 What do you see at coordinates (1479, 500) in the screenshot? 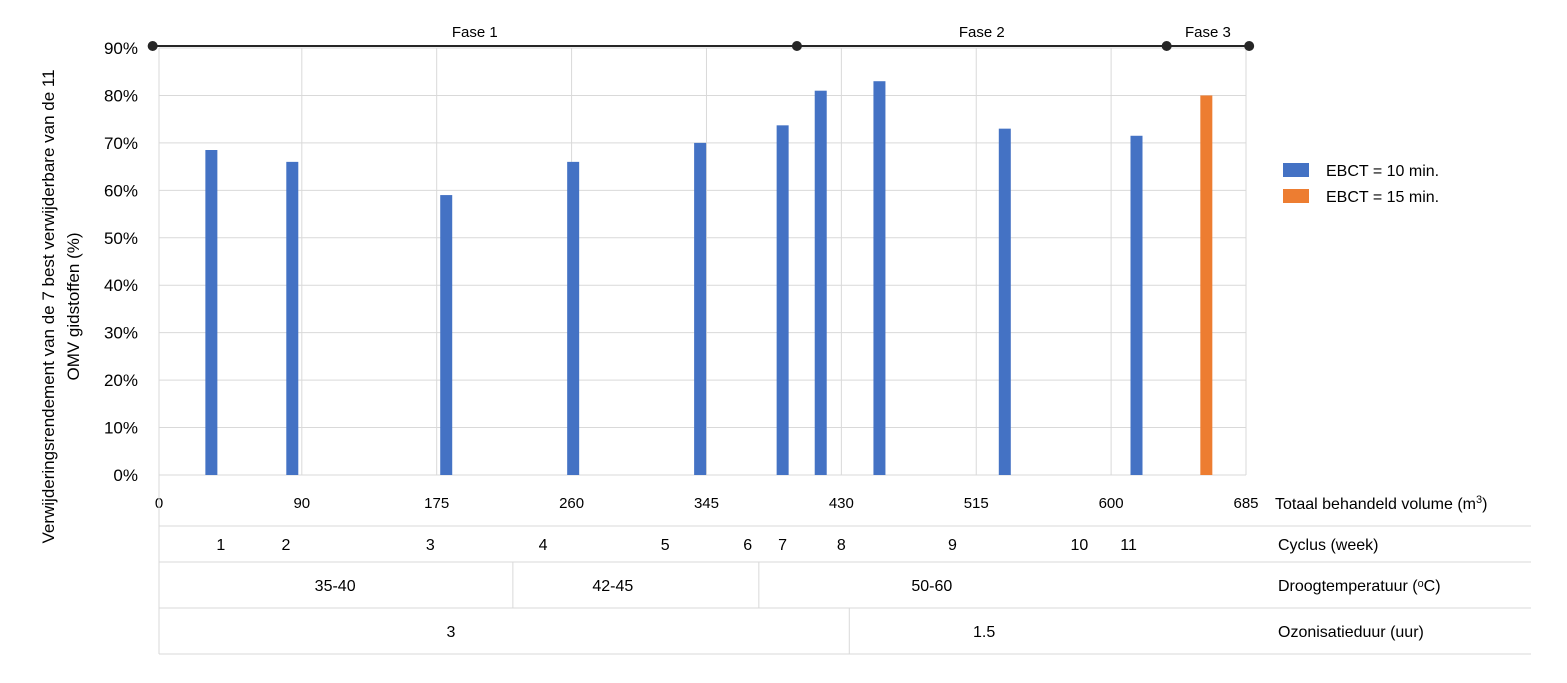
I see `superscript: 3` at bounding box center [1479, 500].